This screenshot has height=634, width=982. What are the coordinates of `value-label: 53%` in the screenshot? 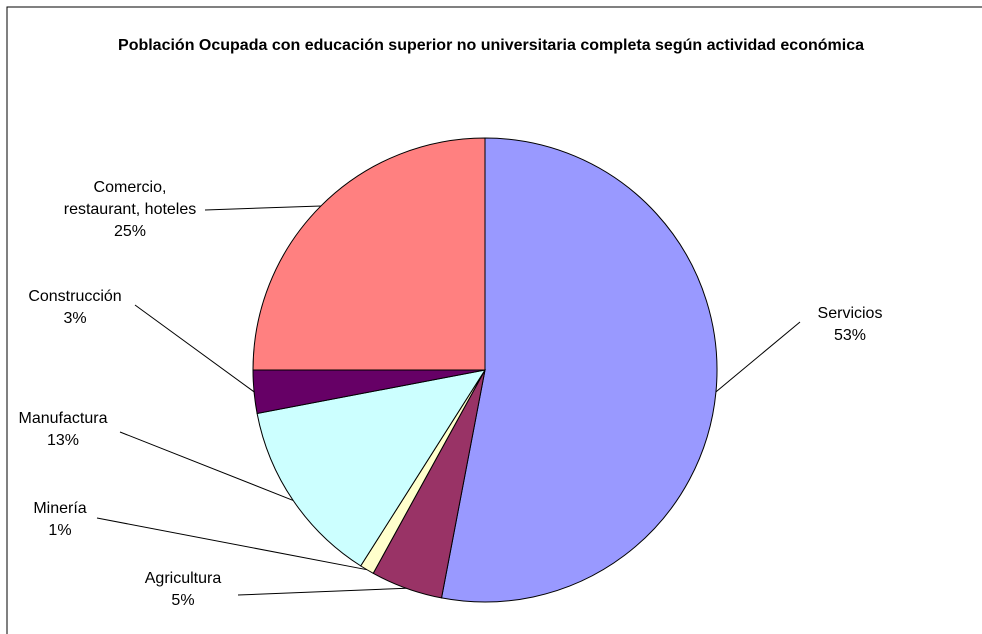 It's located at (850, 335).